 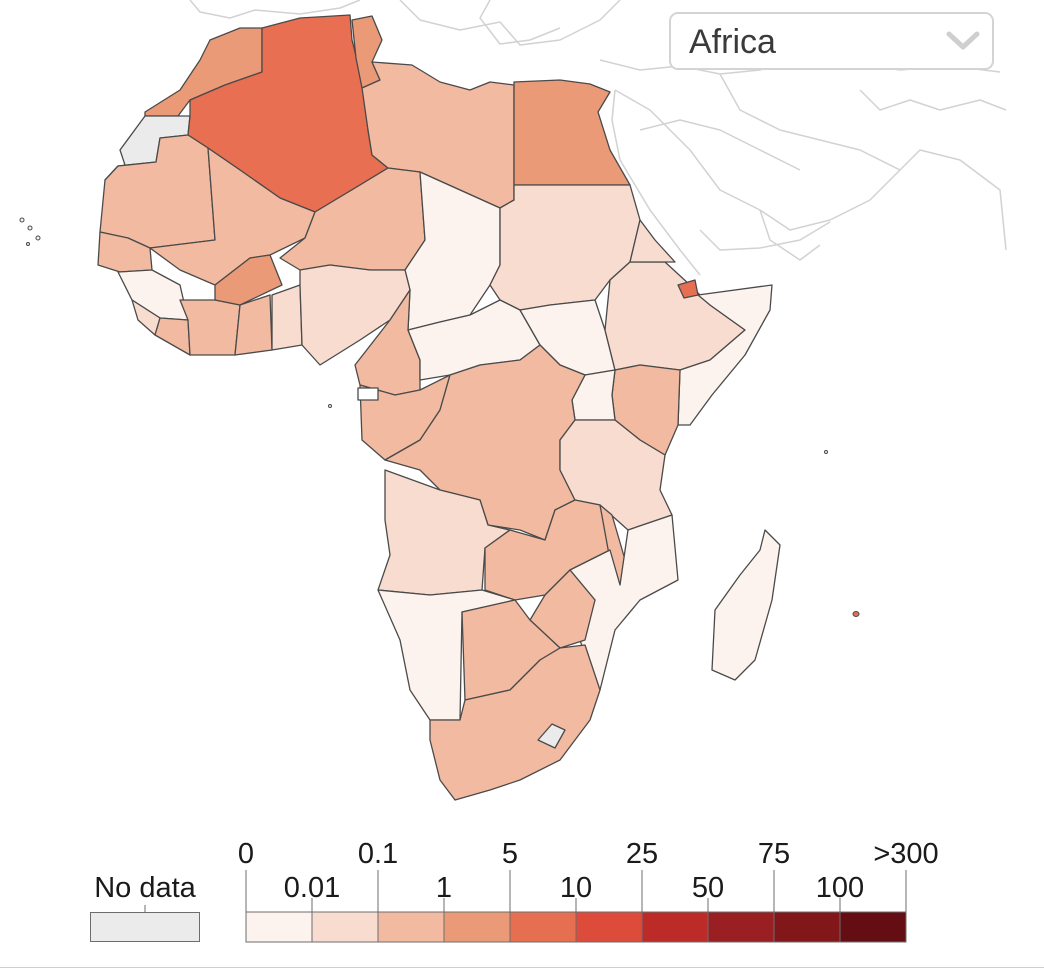 I want to click on country-togo-benin, so click(x=287, y=317).